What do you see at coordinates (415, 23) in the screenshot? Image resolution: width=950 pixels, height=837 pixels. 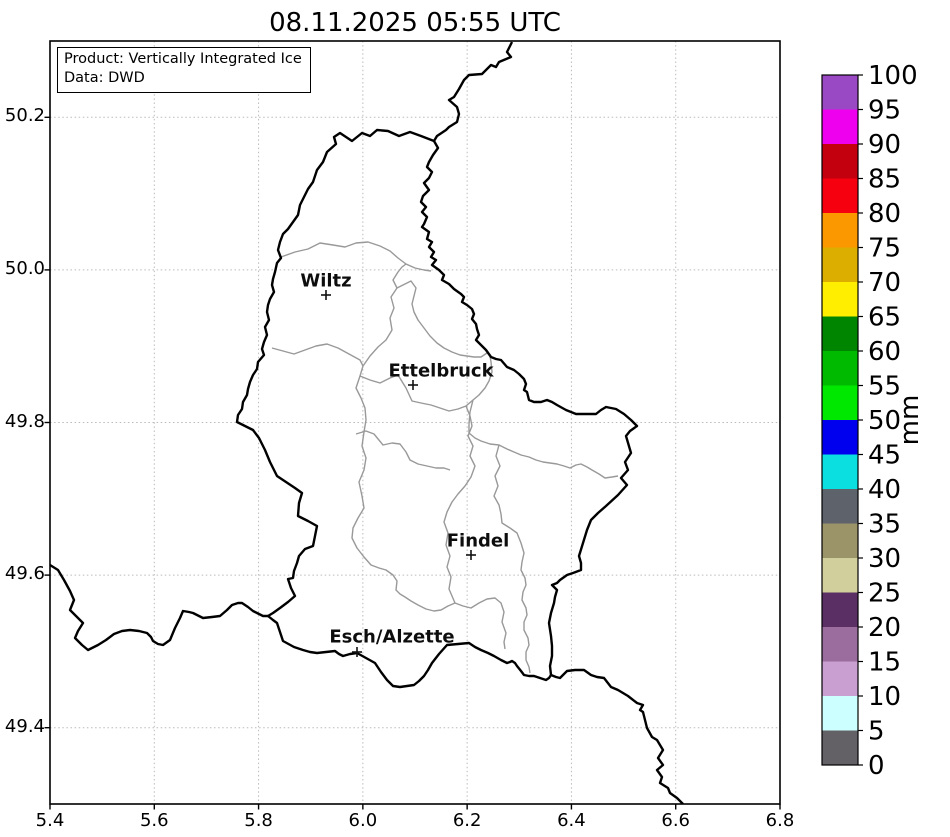 I see `page-title: 08.11.2025 05:55 UTC` at bounding box center [415, 23].